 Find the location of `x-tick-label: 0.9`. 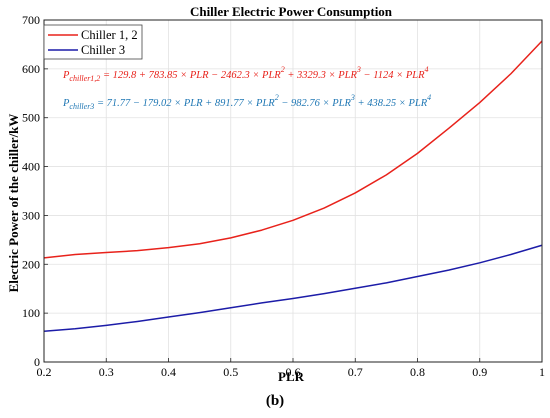

x-tick-label: 0.9 is located at coordinates (479, 372).